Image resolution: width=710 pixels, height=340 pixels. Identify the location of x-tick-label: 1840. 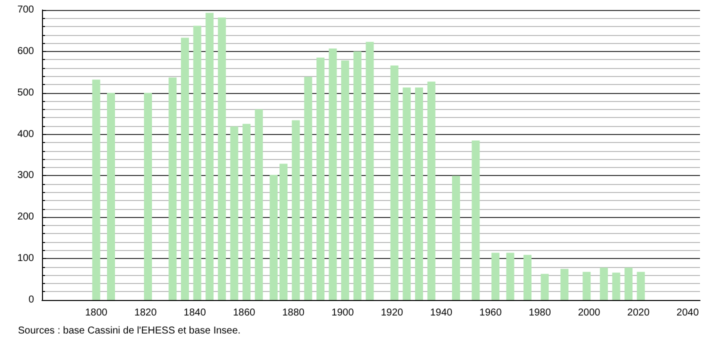
(195, 313).